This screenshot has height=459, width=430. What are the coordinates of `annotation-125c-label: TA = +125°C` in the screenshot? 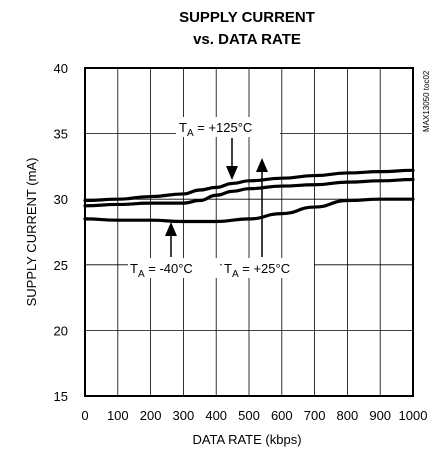 It's located at (215, 129).